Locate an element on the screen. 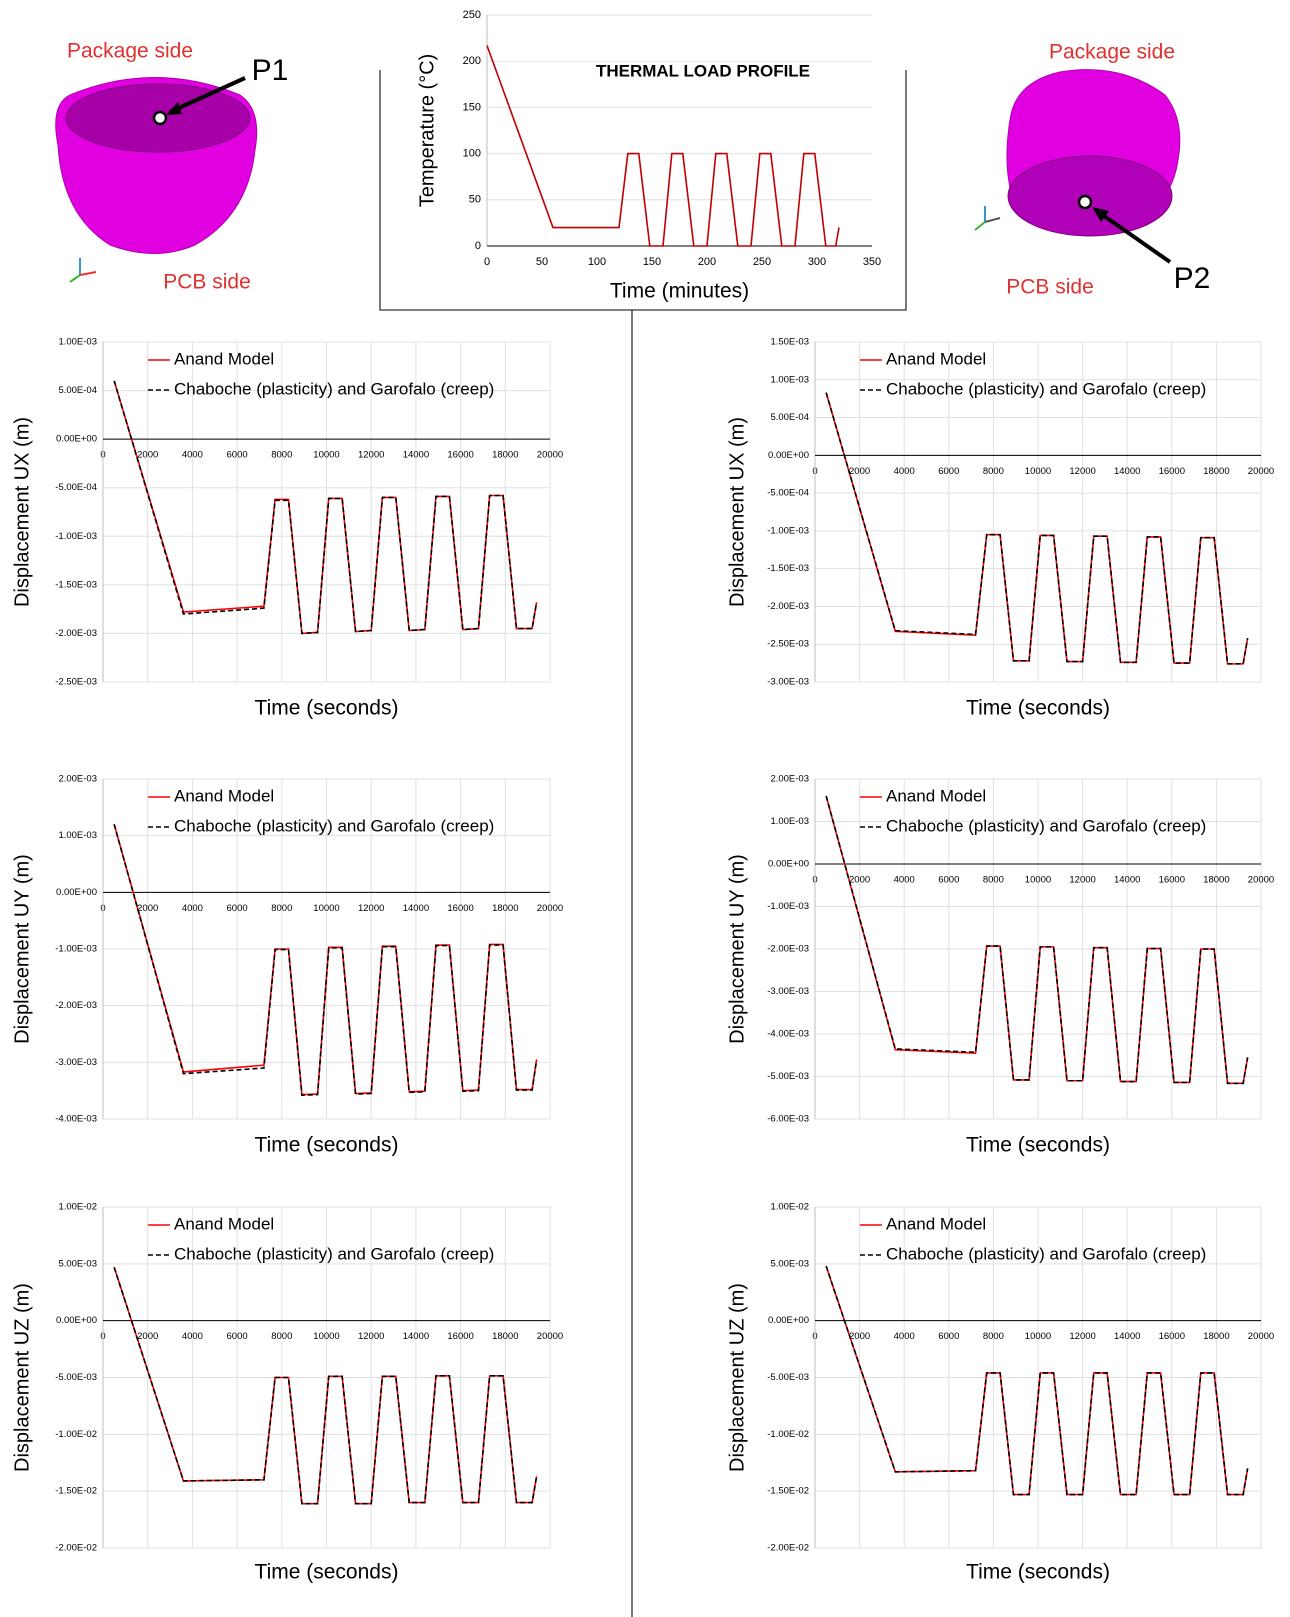 The height and width of the screenshot is (1617, 1290). y-tick-label: 2.00E-03 is located at coordinates (77, 779).